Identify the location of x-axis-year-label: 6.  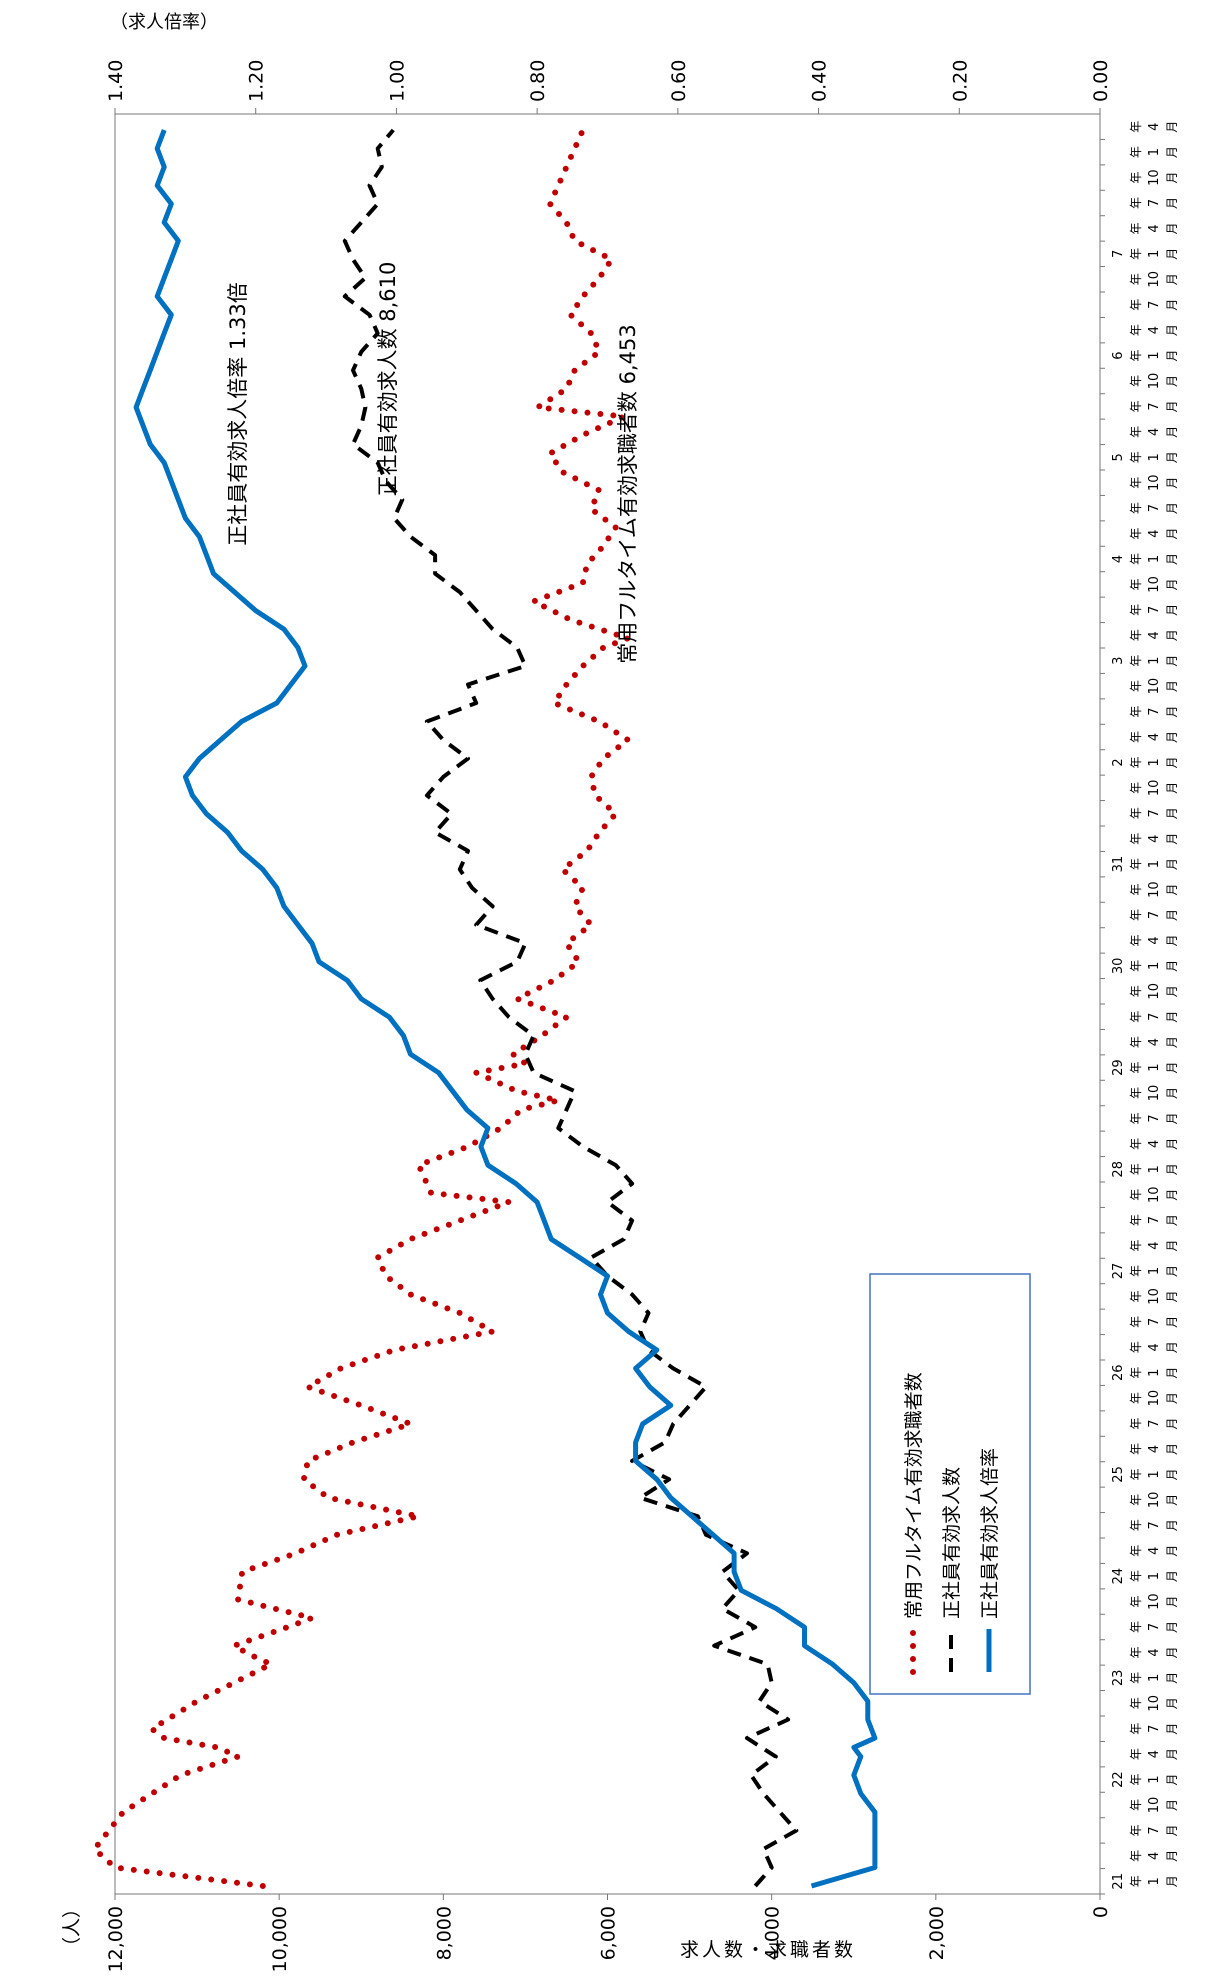
(1118, 355).